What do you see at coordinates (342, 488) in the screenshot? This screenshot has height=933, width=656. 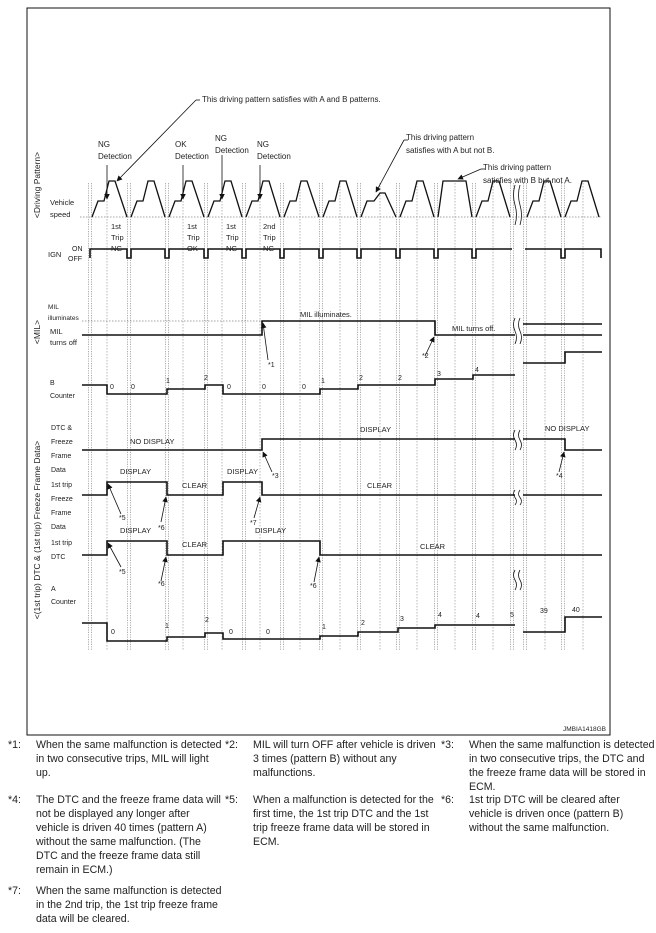 I see `first-trip-ffd-trace` at bounding box center [342, 488].